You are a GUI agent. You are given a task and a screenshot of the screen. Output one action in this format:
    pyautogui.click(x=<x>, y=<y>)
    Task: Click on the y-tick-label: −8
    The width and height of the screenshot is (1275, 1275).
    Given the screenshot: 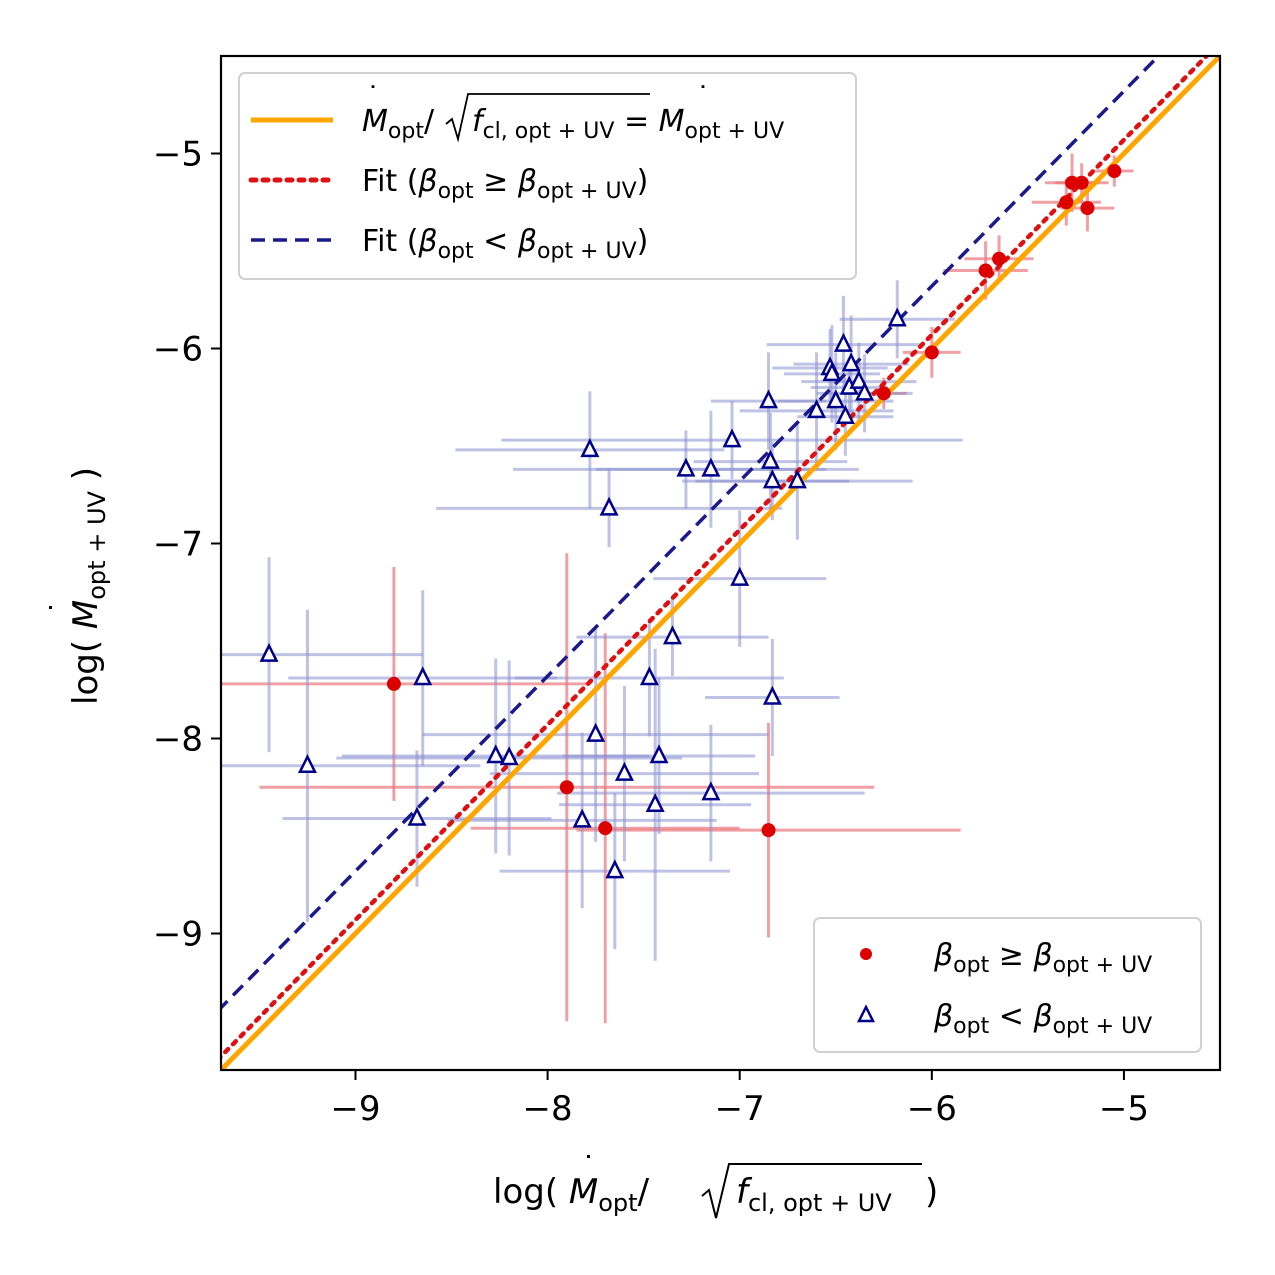 What is the action you would take?
    pyautogui.click(x=178, y=740)
    